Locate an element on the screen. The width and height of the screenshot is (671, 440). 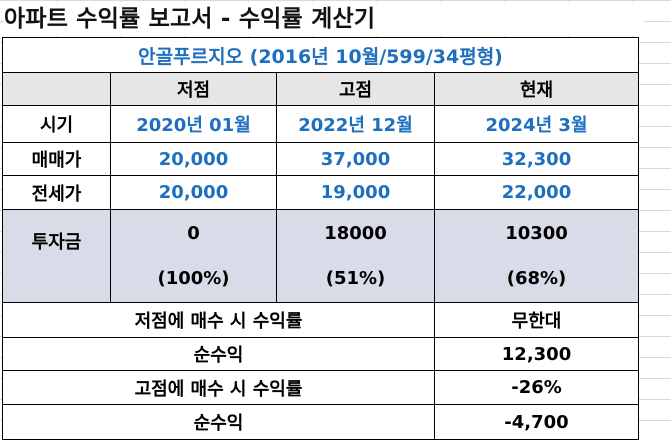
period-low: 2020년 01월 is located at coordinates (193, 124).